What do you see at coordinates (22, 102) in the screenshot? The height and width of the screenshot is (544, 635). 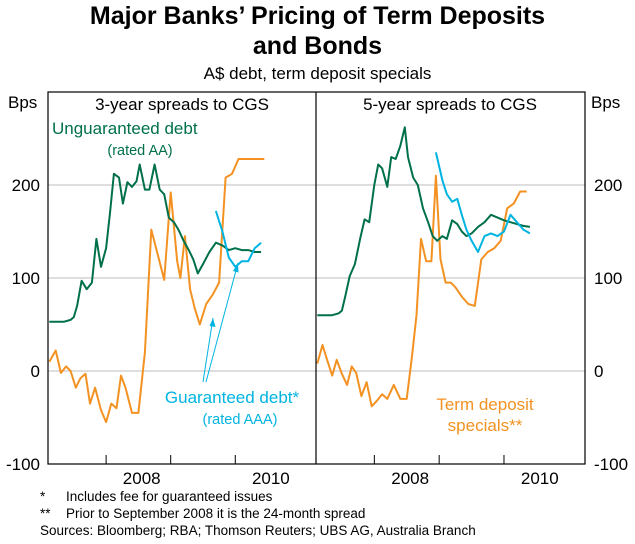 I see `left-axis-unit: Bps` at bounding box center [22, 102].